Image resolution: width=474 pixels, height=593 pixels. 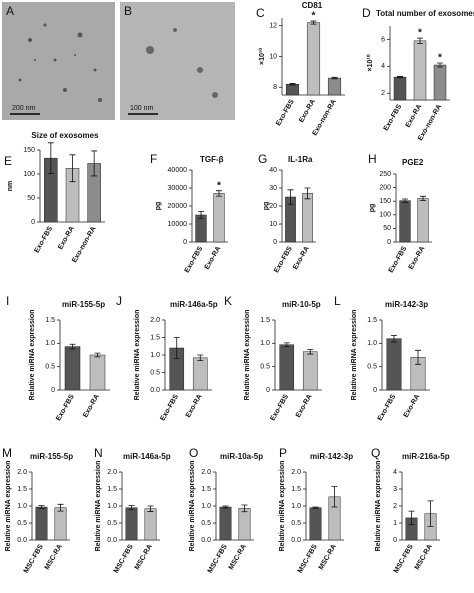 I want to click on y-tick-label: 10000, so click(x=178, y=224).